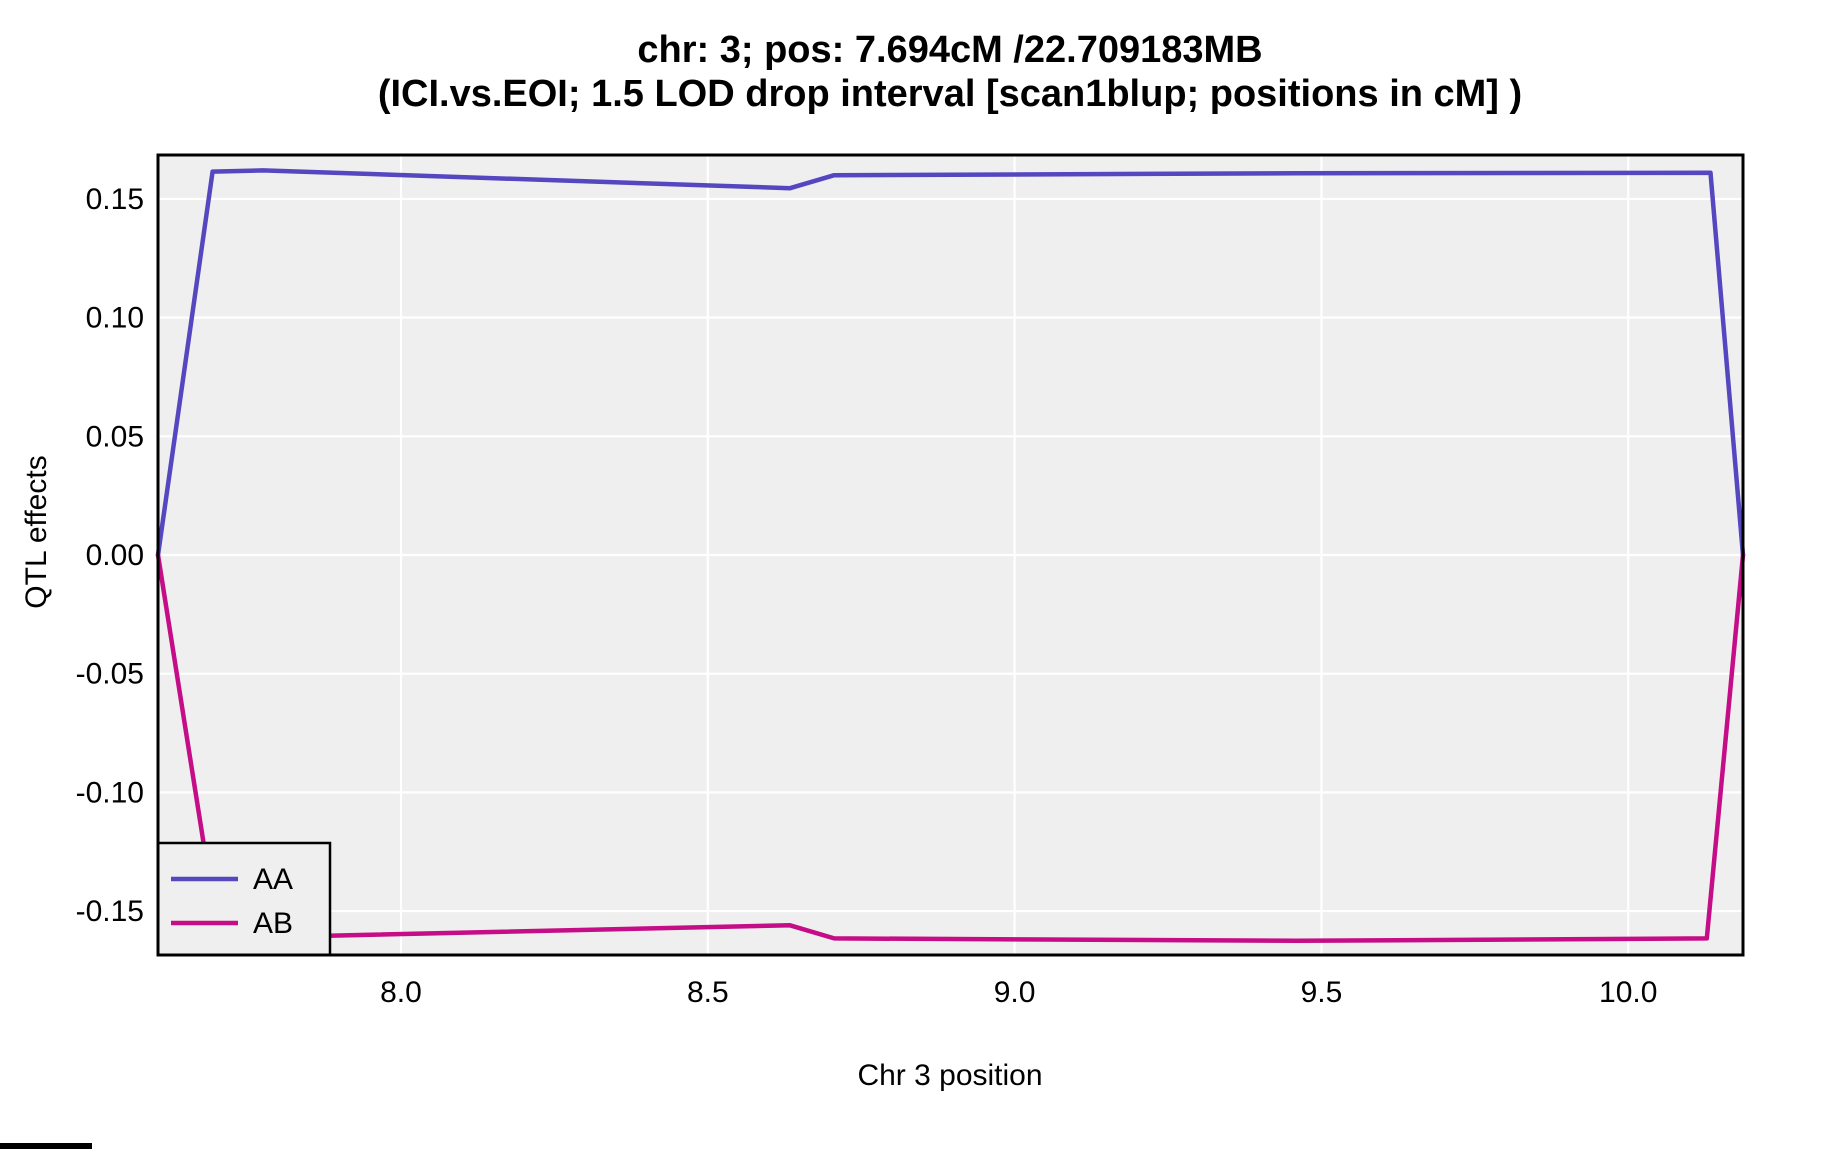  Describe the element at coordinates (949, 1075) in the screenshot. I see `x-axis-title: Chr 3 position` at that location.